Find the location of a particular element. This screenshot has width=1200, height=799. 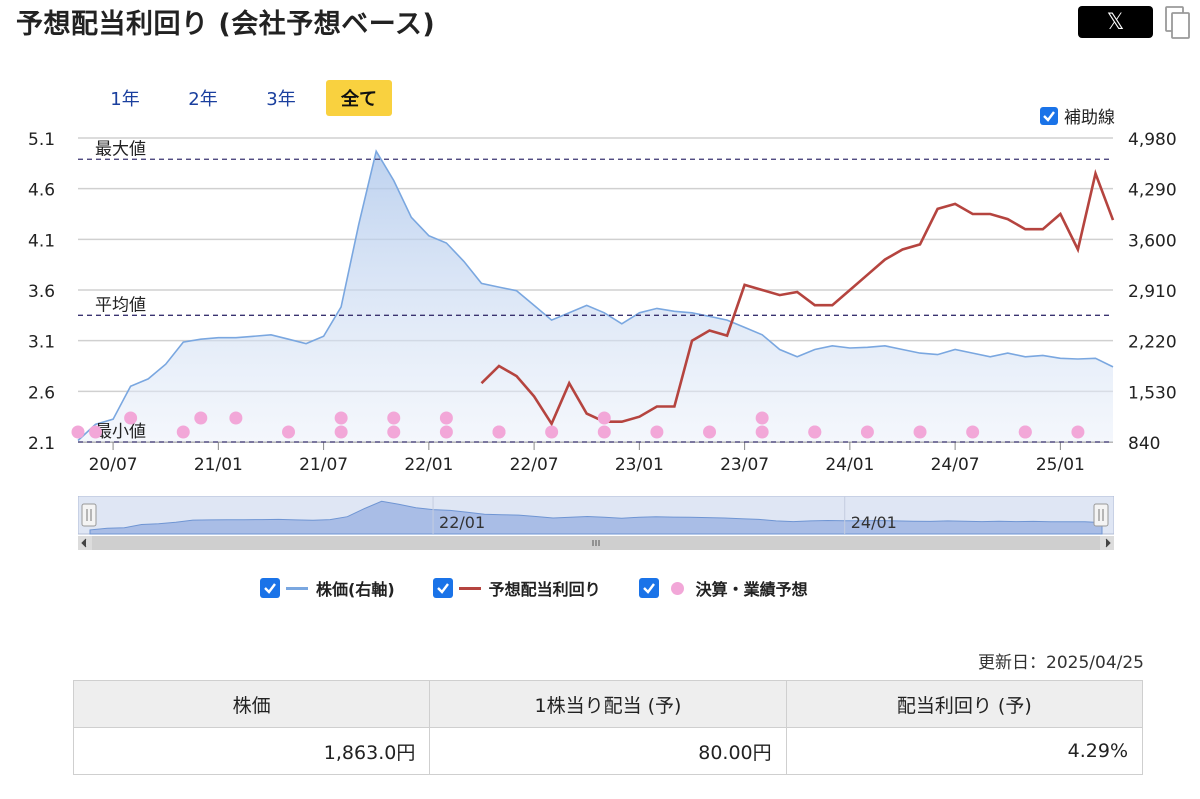

y-tick-label-right: 2,220 is located at coordinates (1152, 343).